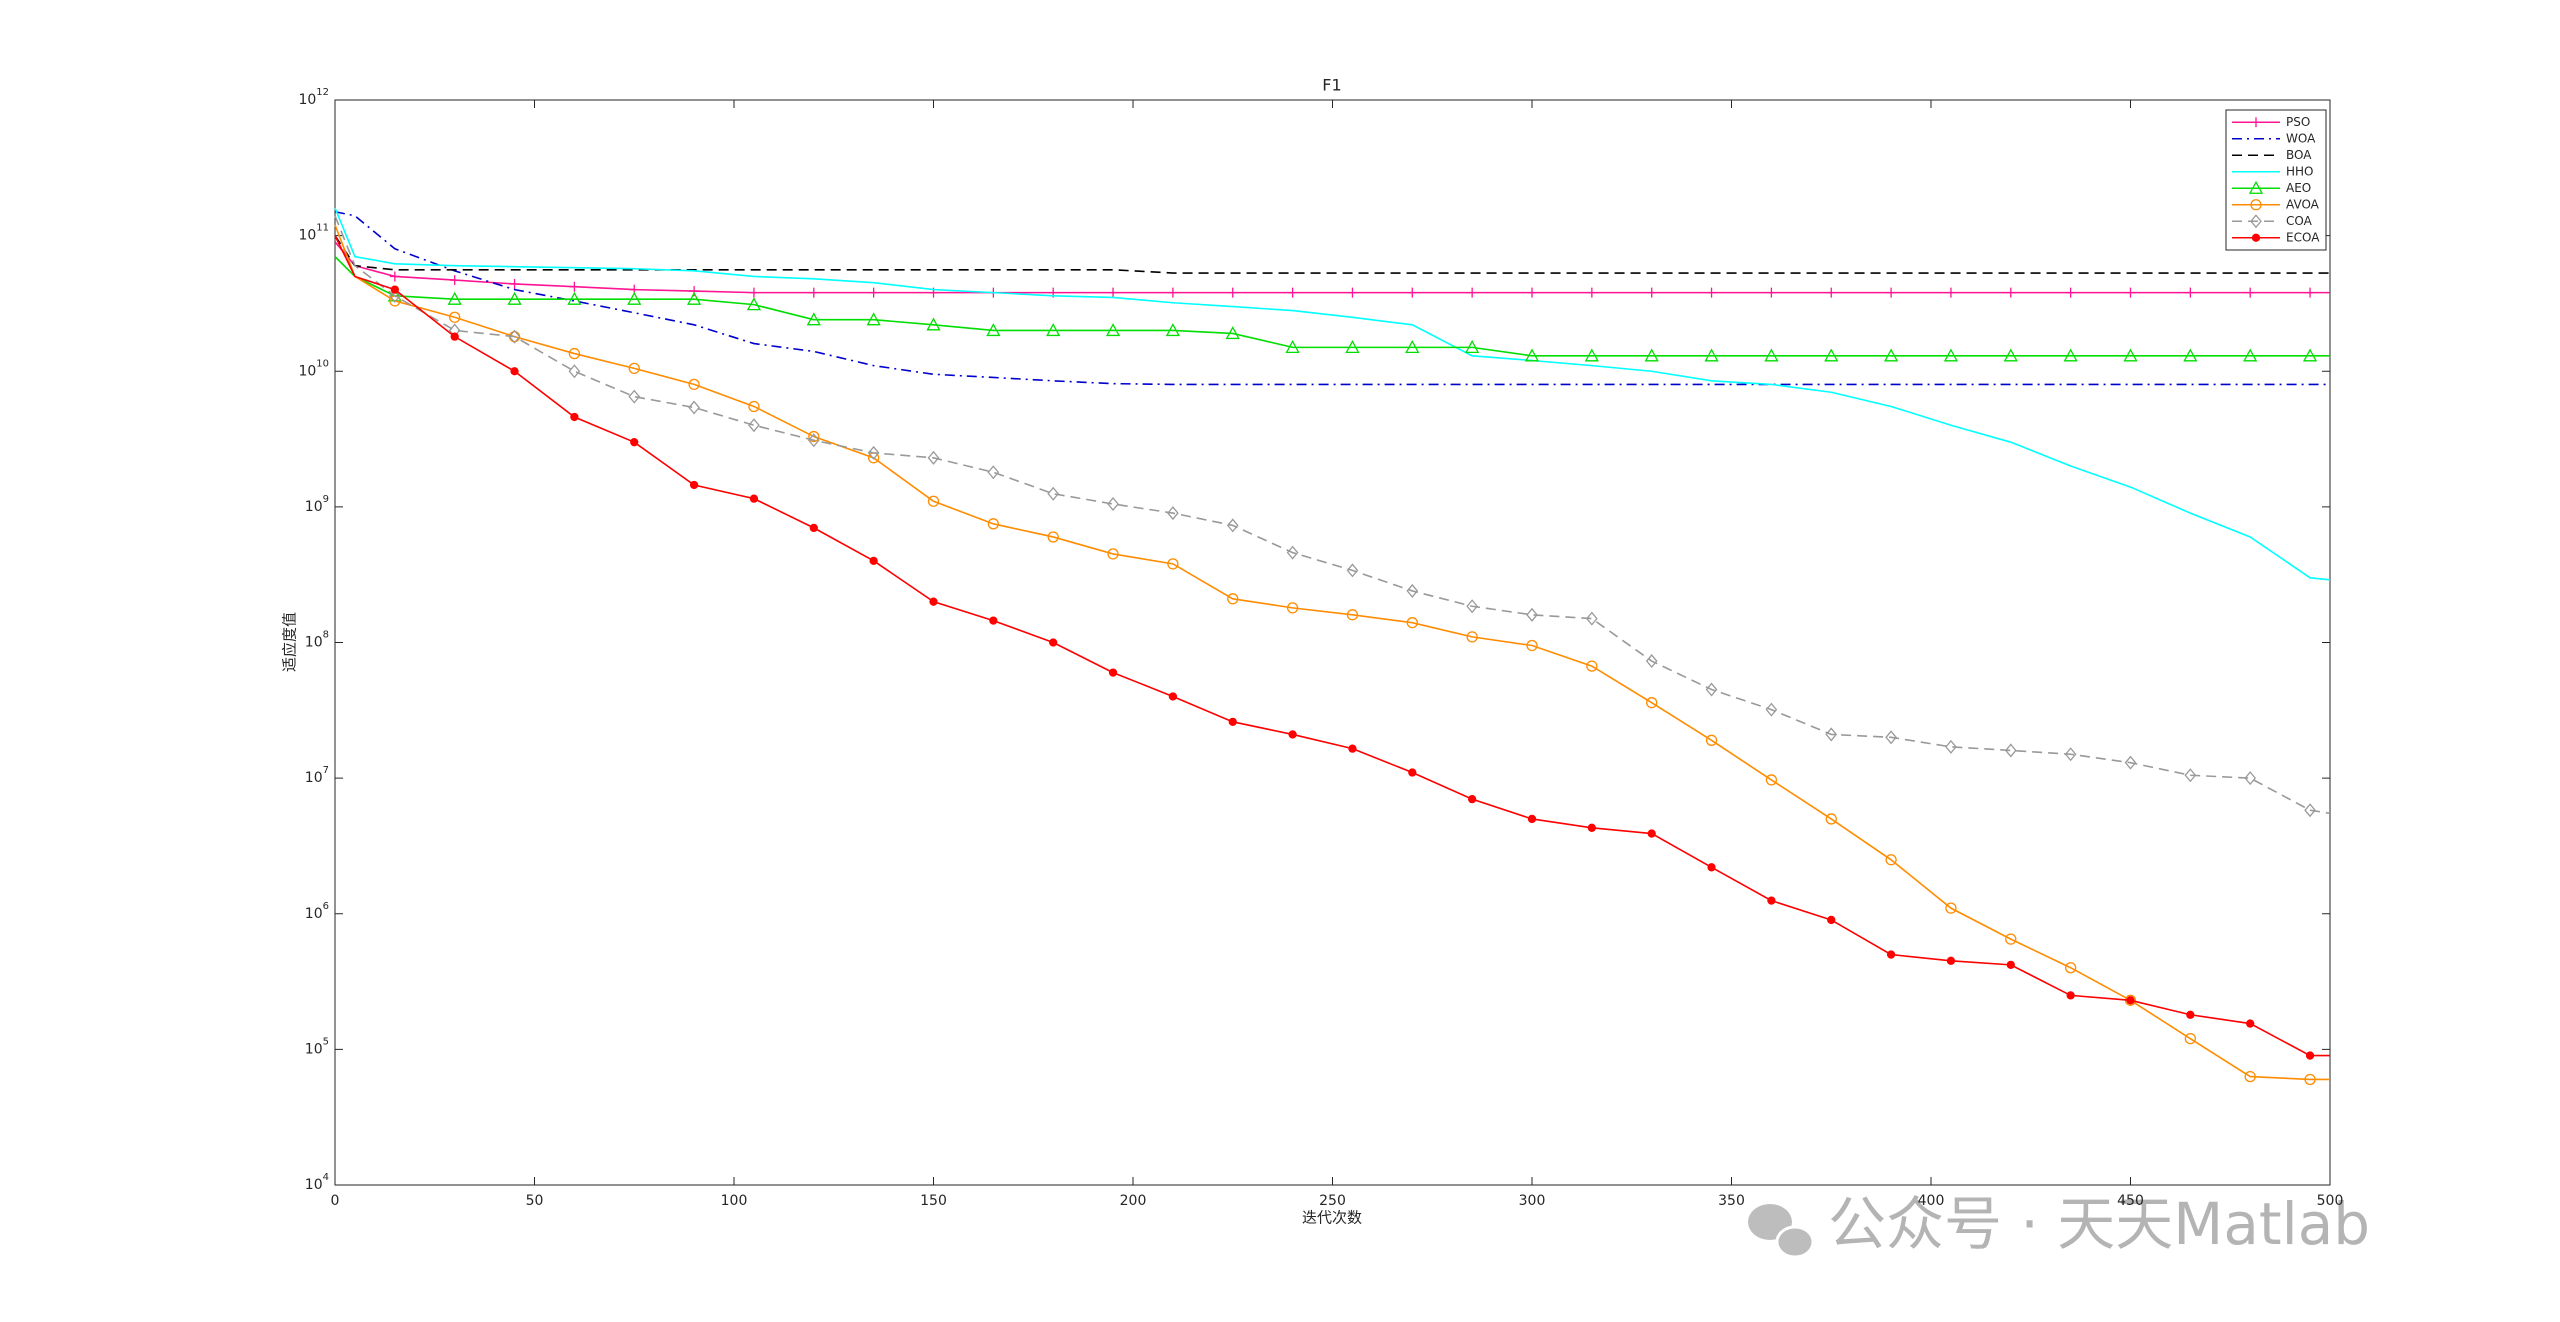  What do you see at coordinates (1795, 1242) in the screenshot?
I see `watermark-icon` at bounding box center [1795, 1242].